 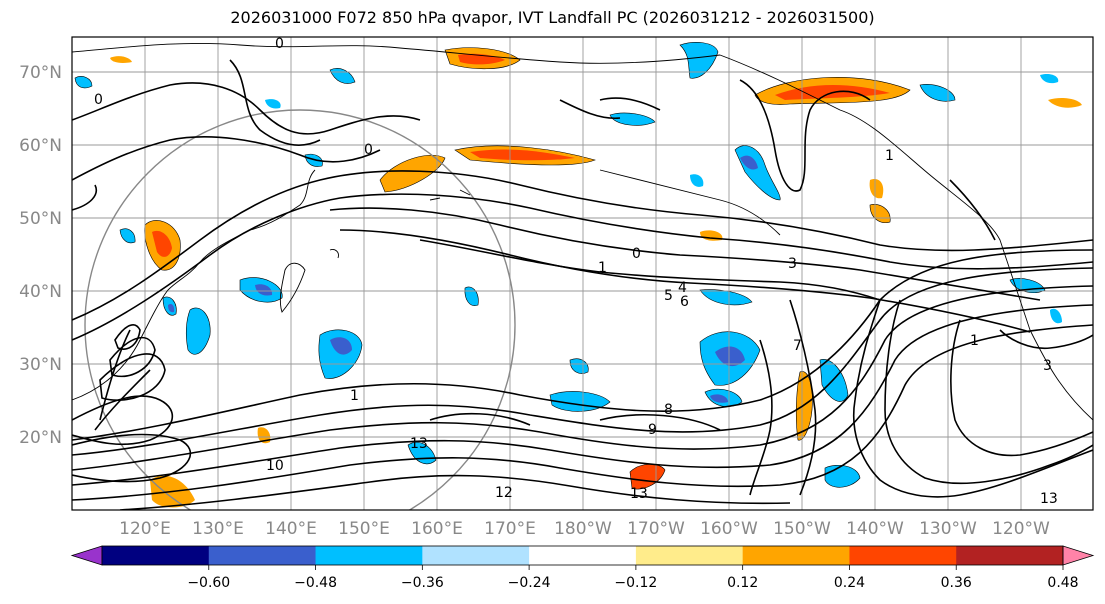 I want to click on colorbar-tick-label: 0.48, so click(x=1062, y=583).